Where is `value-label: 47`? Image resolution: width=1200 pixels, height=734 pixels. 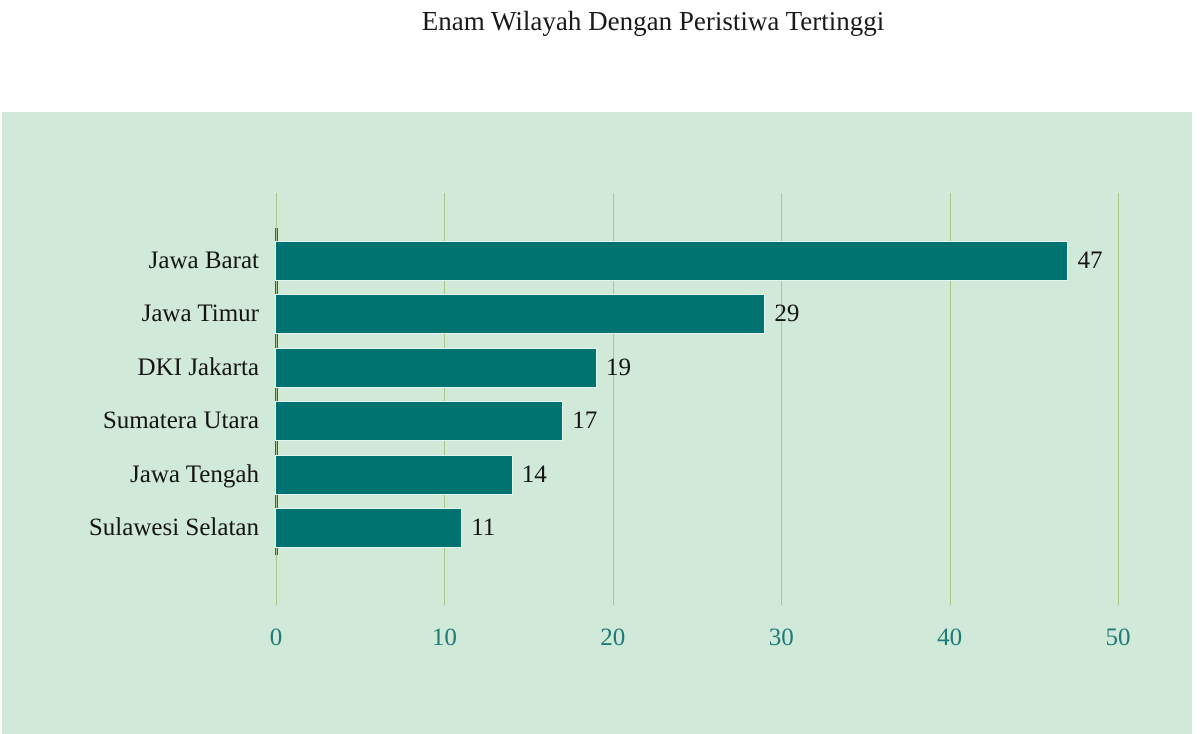 value-label: 47 is located at coordinates (1090, 260).